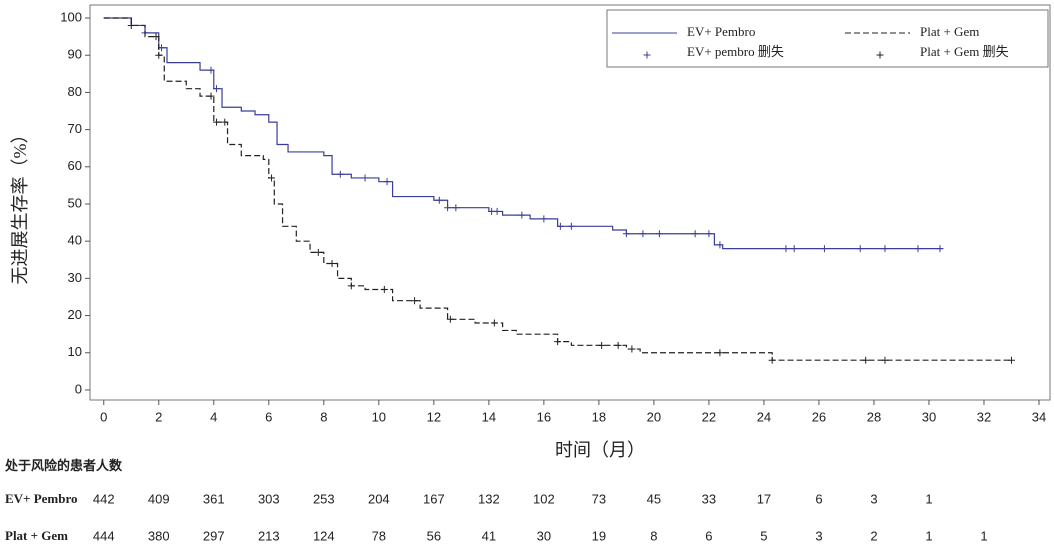 This screenshot has height=551, width=1054. Describe the element at coordinates (214, 535) in the screenshot. I see `risk-count: 297` at that location.